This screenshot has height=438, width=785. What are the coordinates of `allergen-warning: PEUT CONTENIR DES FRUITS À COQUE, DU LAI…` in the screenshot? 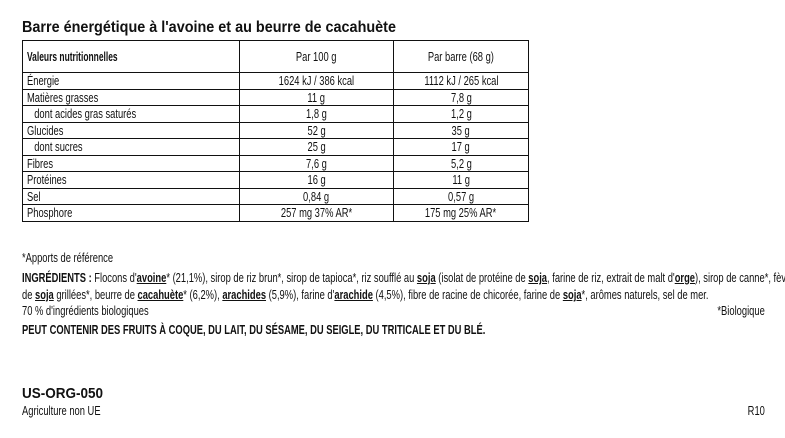 It's located at (254, 329).